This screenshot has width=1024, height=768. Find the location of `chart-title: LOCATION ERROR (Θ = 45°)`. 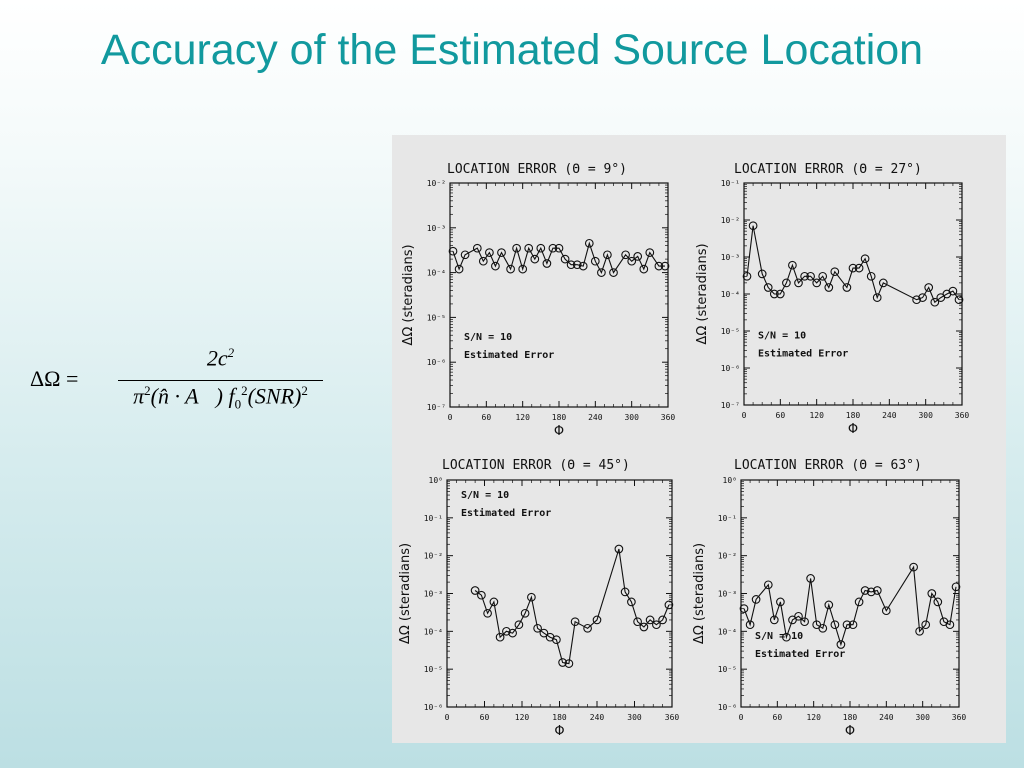

chart-title: LOCATION ERROR (Θ = 45°) is located at coordinates (536, 465).